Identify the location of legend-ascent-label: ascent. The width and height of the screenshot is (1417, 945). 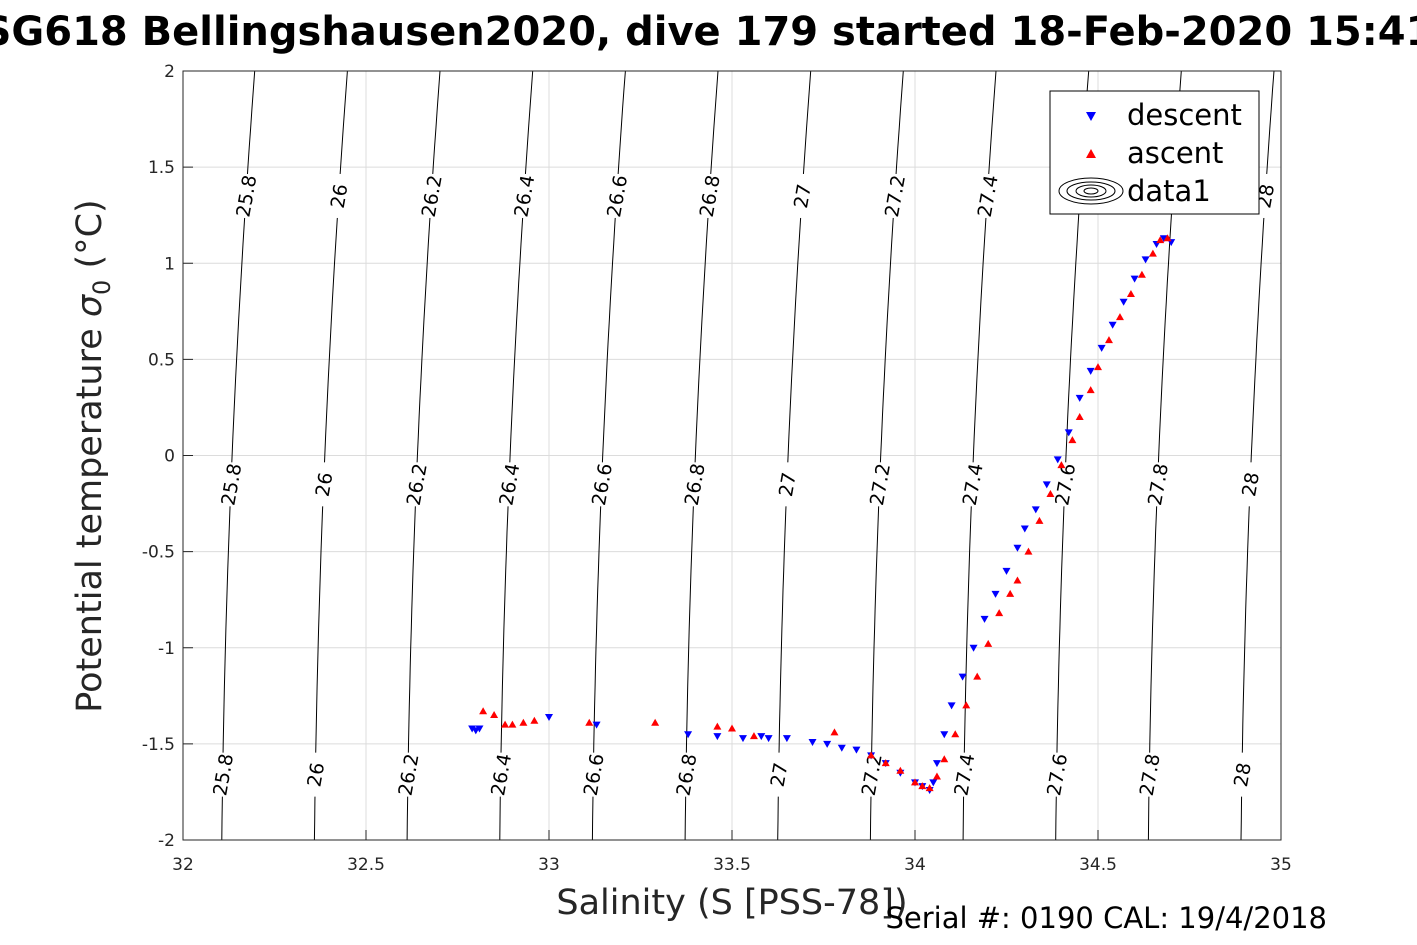
(1175, 153).